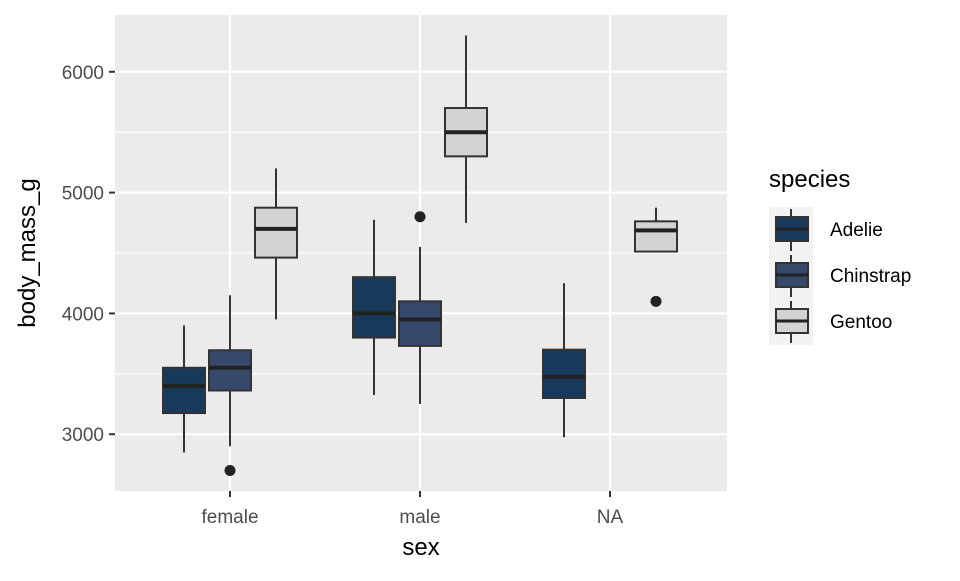 This screenshot has width=960, height=581. What do you see at coordinates (83, 435) in the screenshot?
I see `y-tick-label: 3000` at bounding box center [83, 435].